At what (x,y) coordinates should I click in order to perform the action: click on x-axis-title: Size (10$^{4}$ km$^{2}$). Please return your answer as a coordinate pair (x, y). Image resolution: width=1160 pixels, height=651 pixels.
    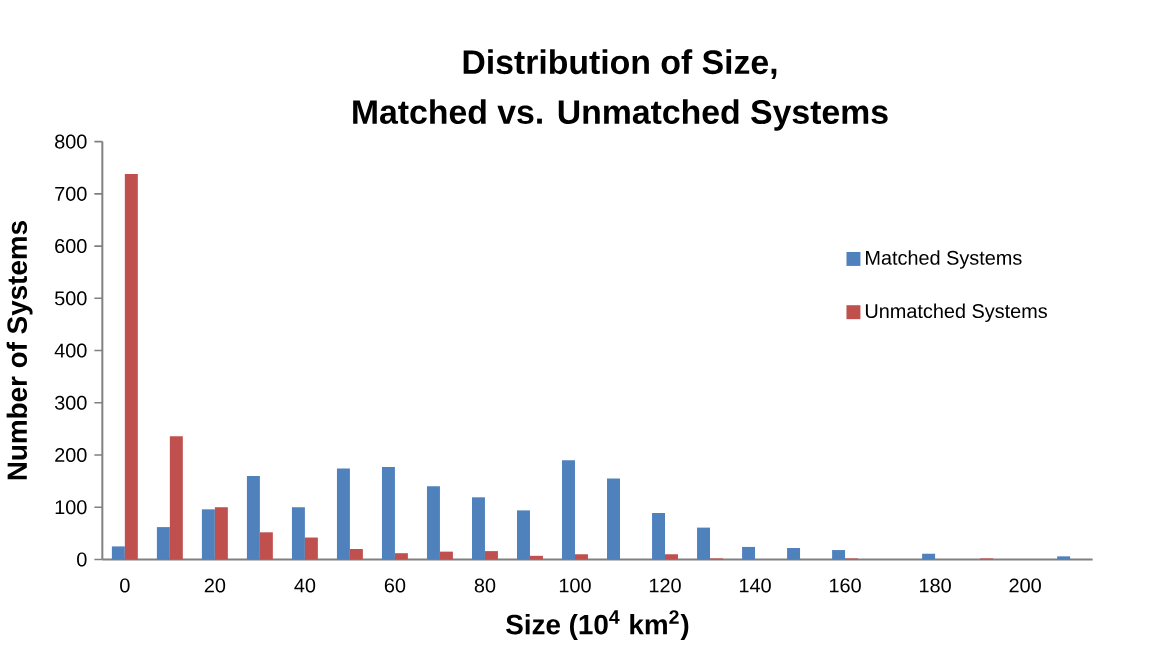
    Looking at the image, I should click on (597, 625).